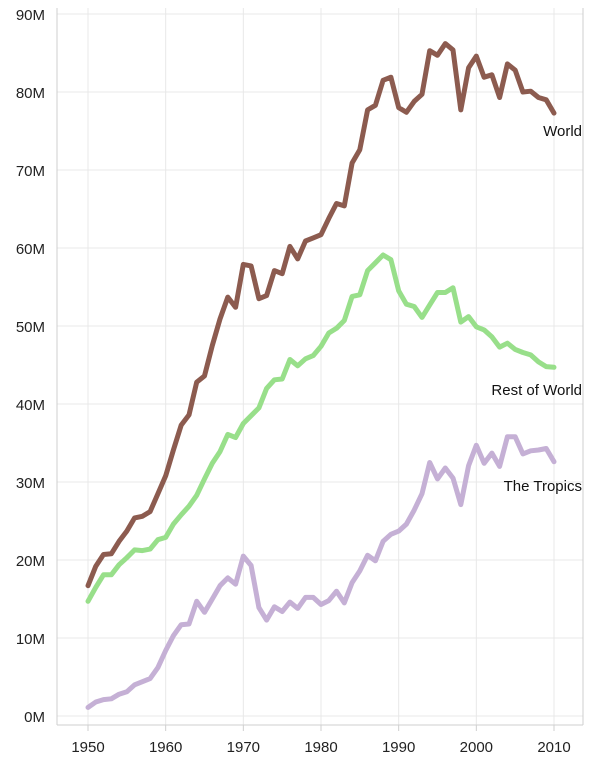  What do you see at coordinates (30, 639) in the screenshot?
I see `y-tick-label: 10M` at bounding box center [30, 639].